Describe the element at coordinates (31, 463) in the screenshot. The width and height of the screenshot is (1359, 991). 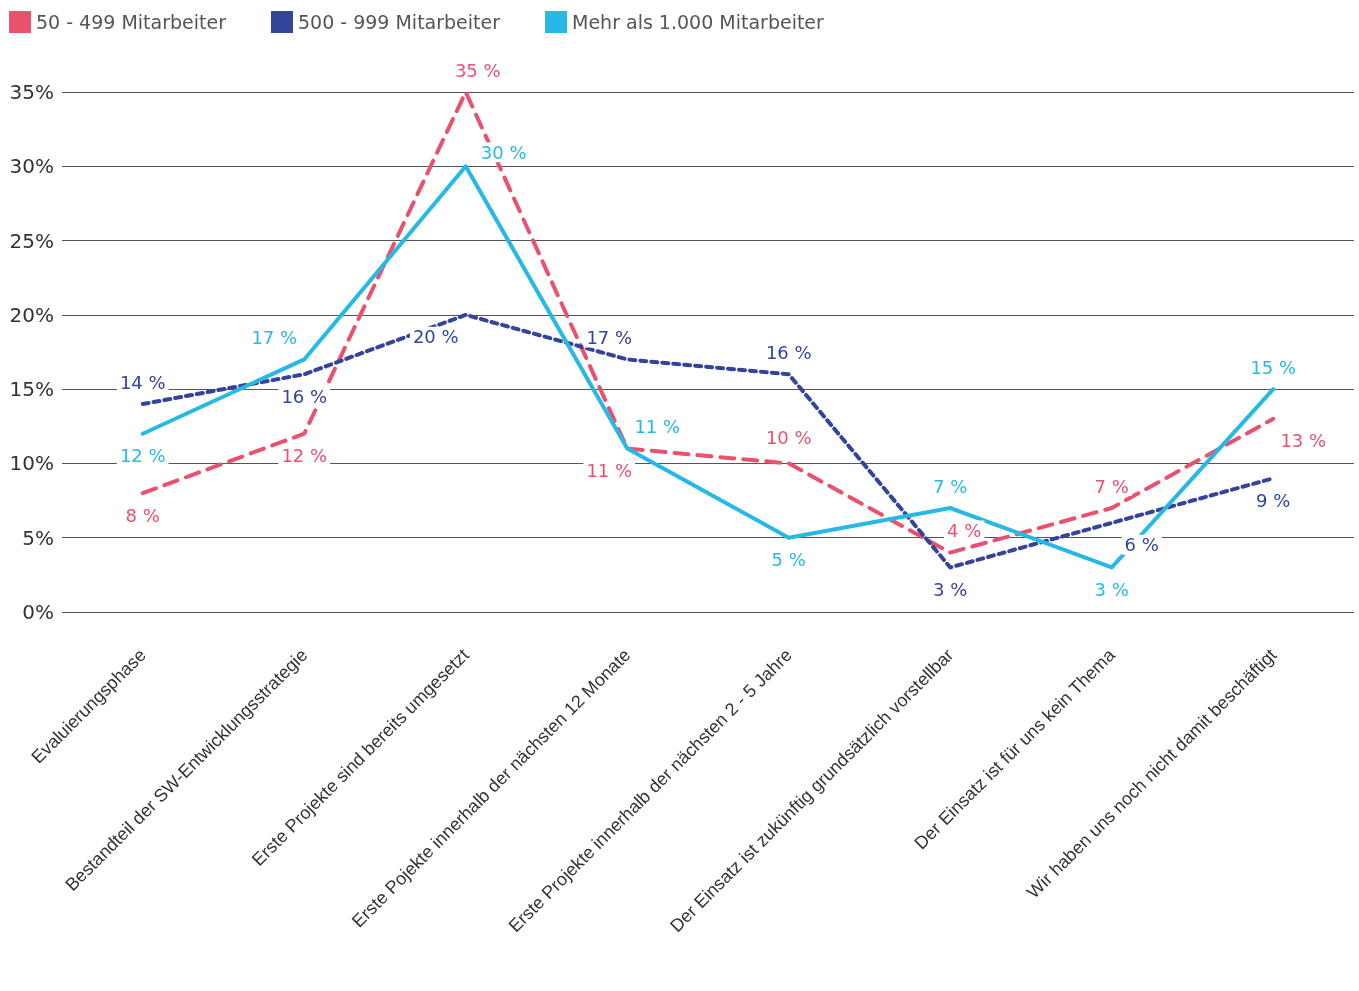
I see `y-tick-label: 10%` at that location.